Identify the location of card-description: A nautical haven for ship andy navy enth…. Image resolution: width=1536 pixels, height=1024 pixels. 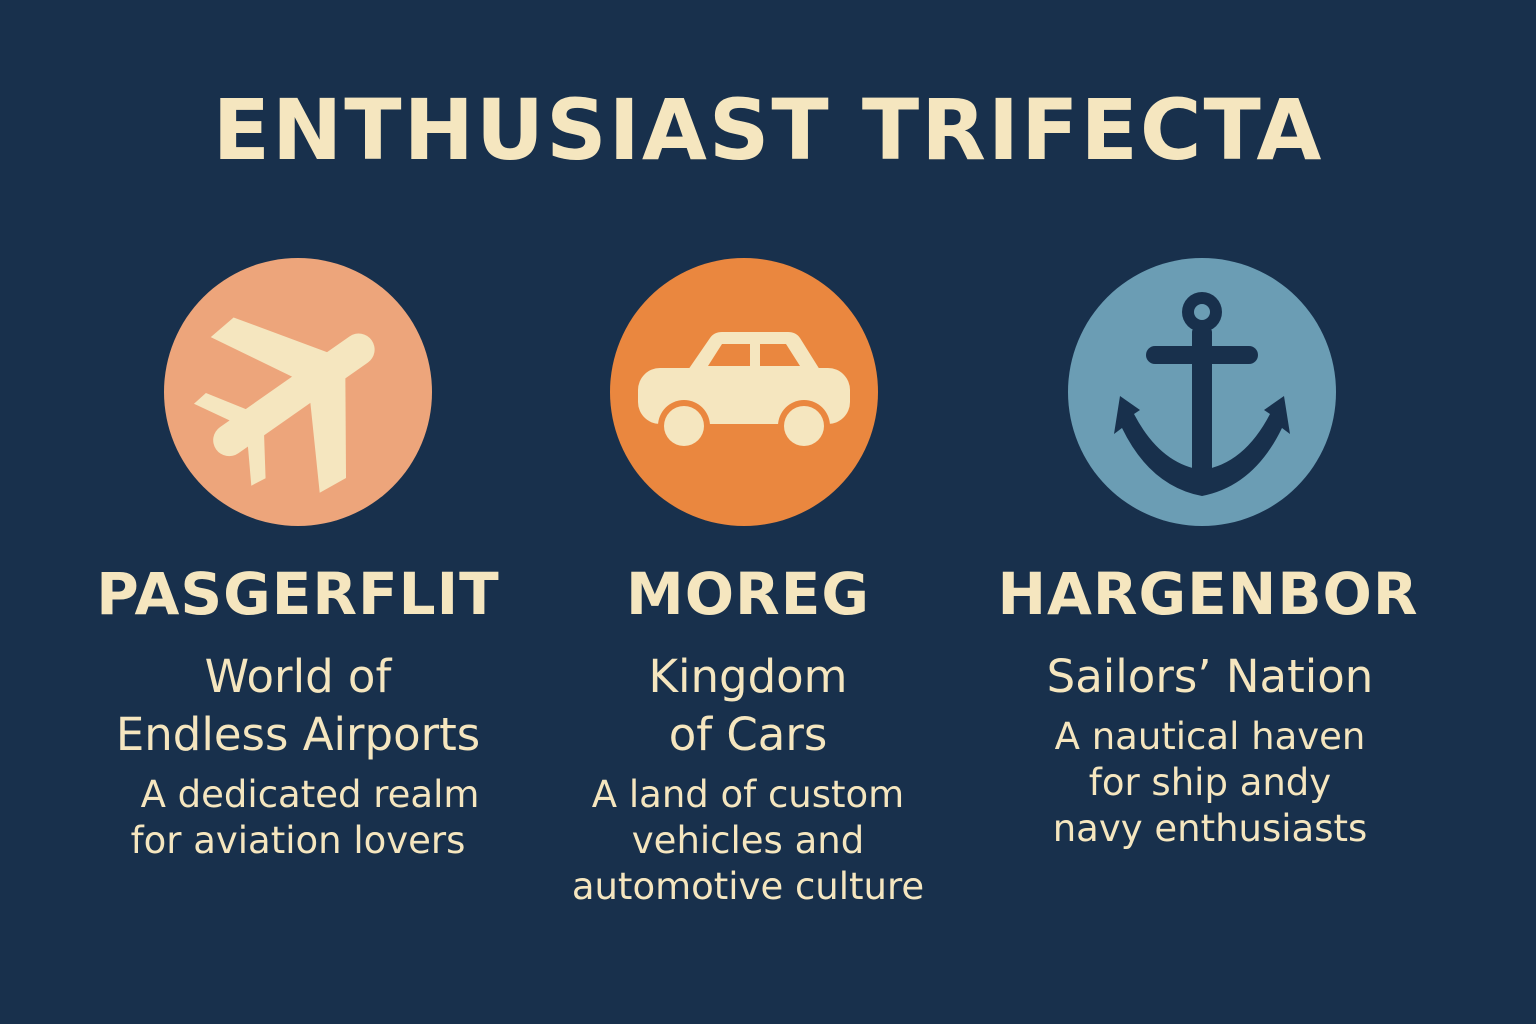
(1210, 783).